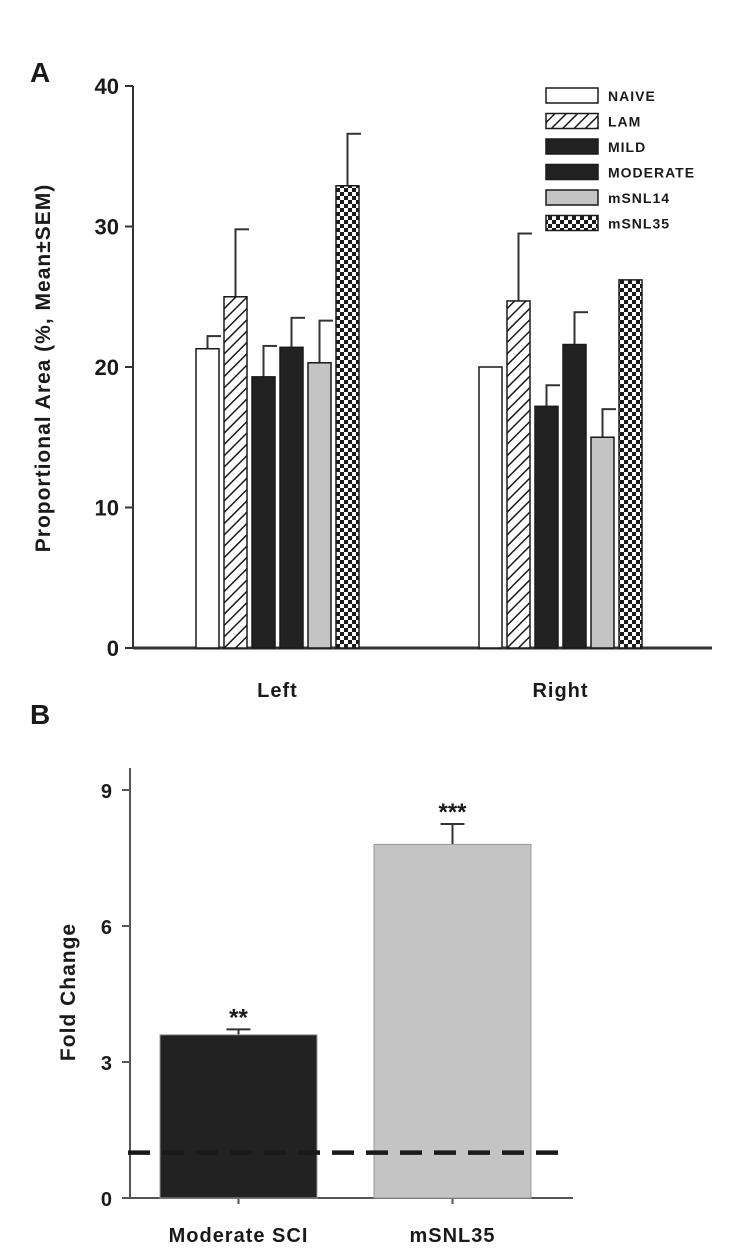 The height and width of the screenshot is (1256, 750). I want to click on panel-letter-b: B, so click(40, 714).